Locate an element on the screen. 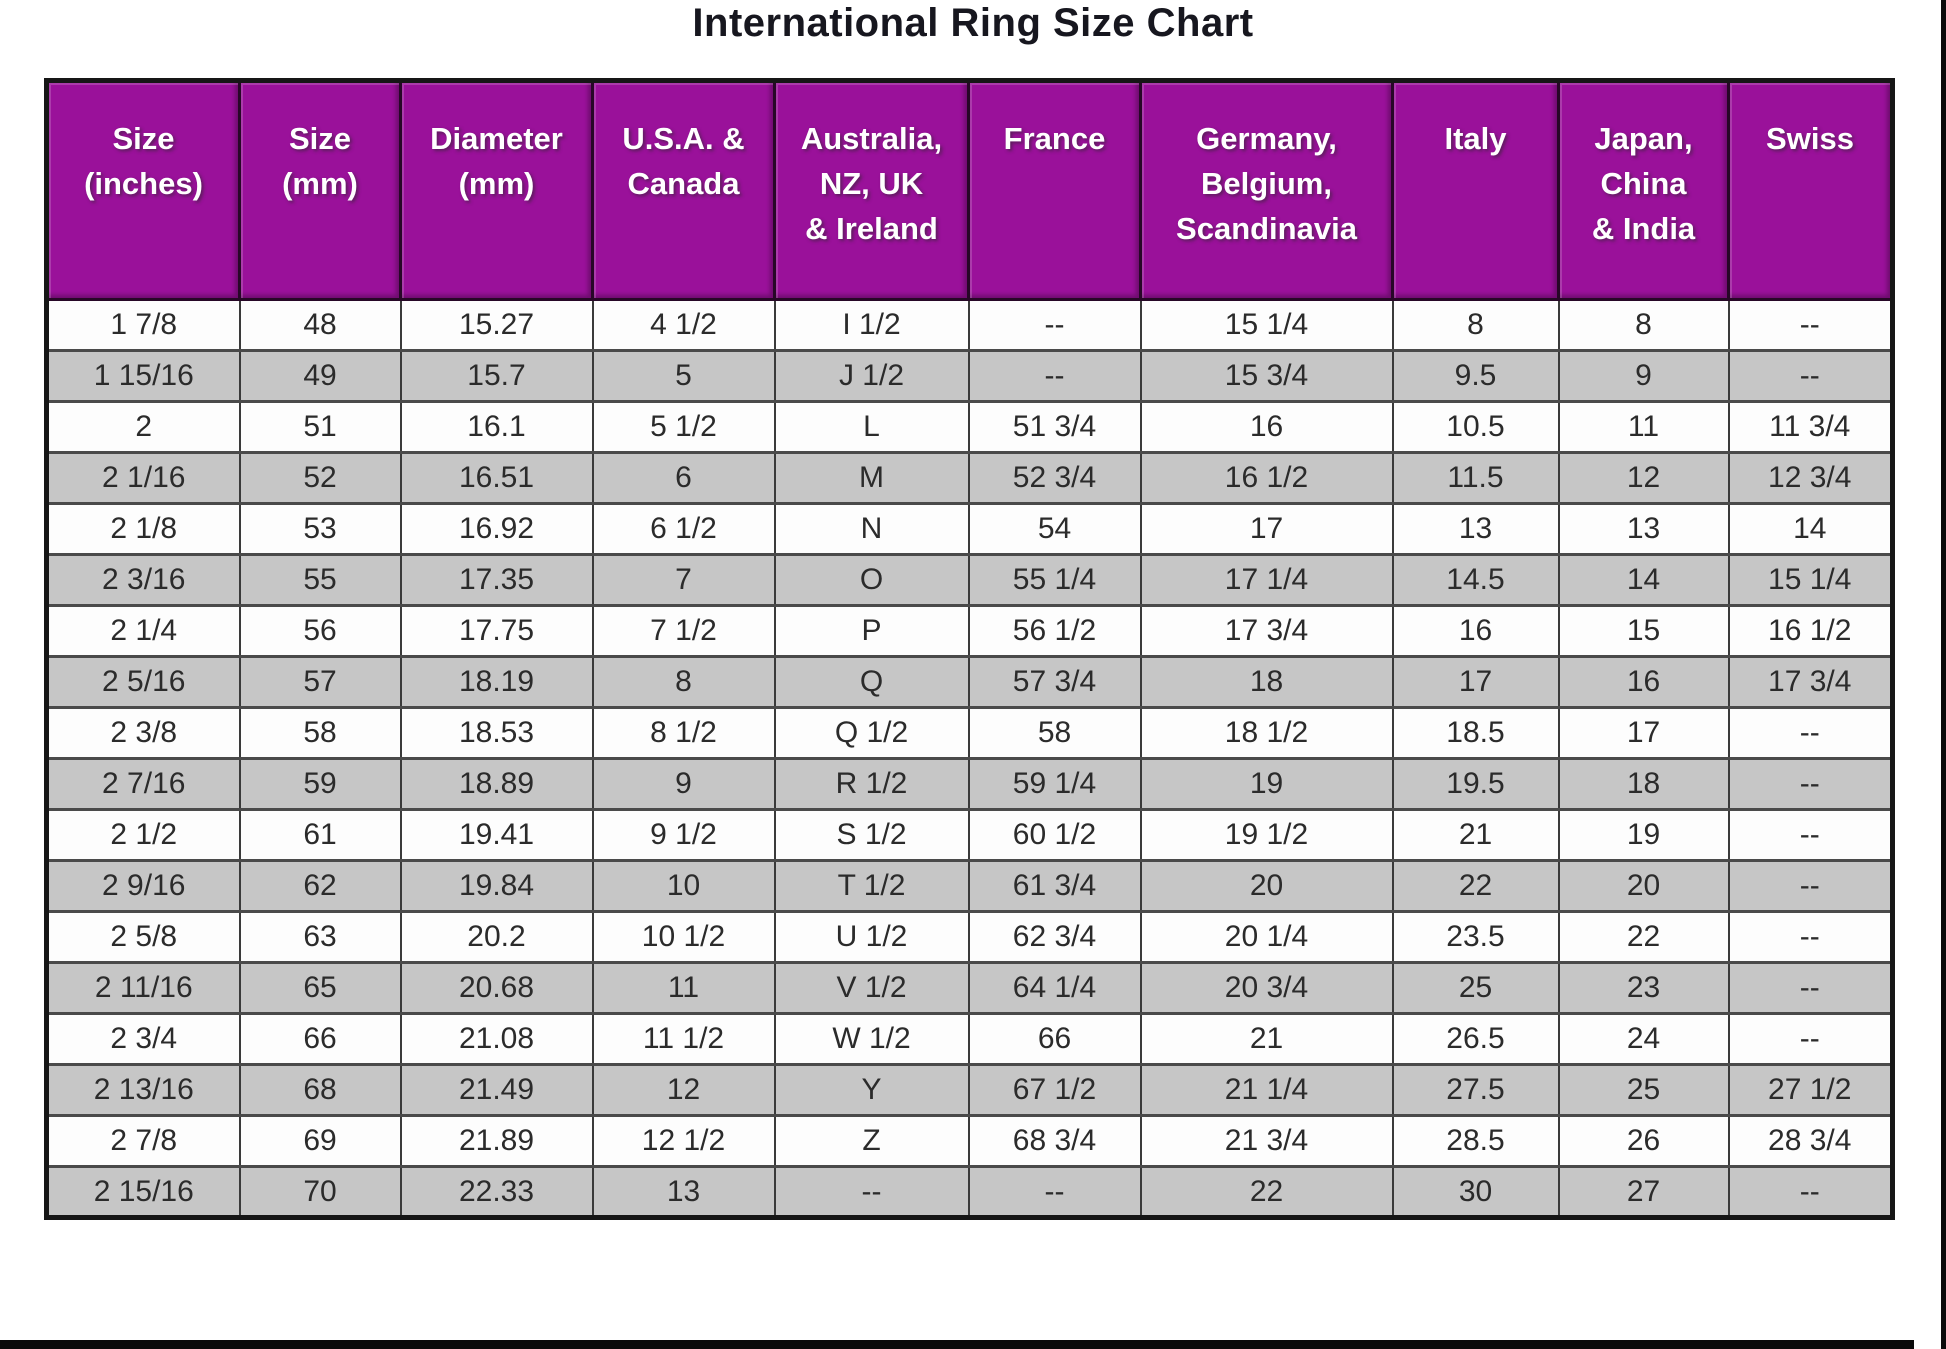  cell: 17 3/4 is located at coordinates (1810, 682).